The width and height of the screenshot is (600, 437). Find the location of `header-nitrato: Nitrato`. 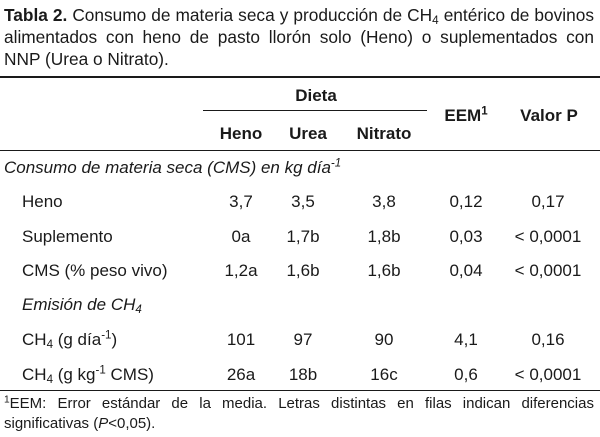

header-nitrato: Nitrato is located at coordinates (384, 133).